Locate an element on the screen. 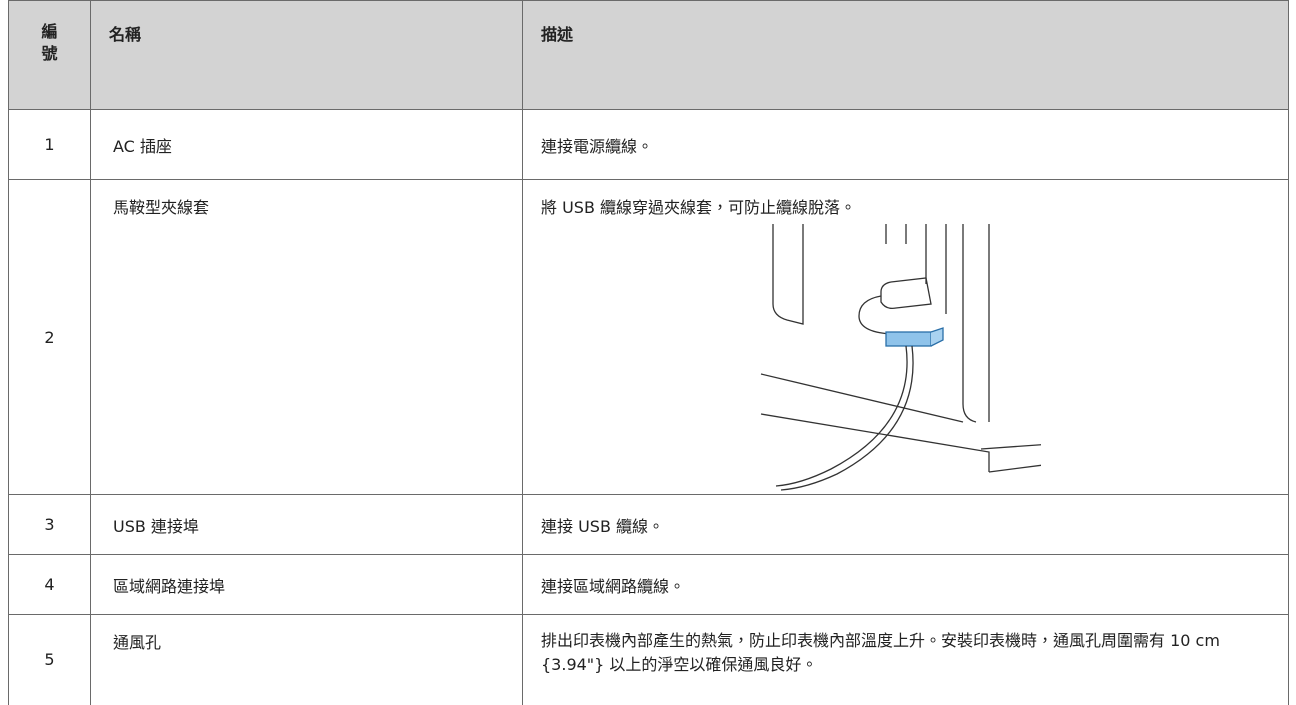 The height and width of the screenshot is (705, 1296). header-cell: 名稱 is located at coordinates (306, 55).